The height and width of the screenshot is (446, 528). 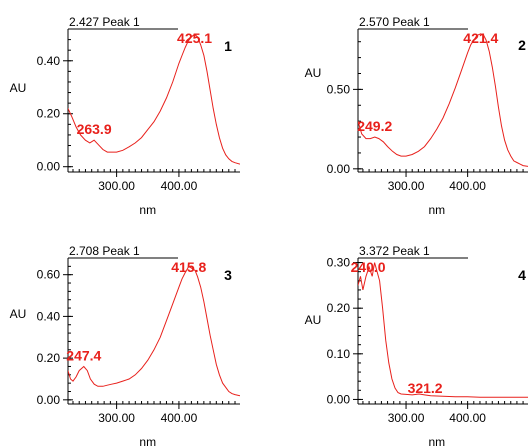 What do you see at coordinates (394, 251) in the screenshot?
I see `panel-title: 3.372 Peak 1` at bounding box center [394, 251].